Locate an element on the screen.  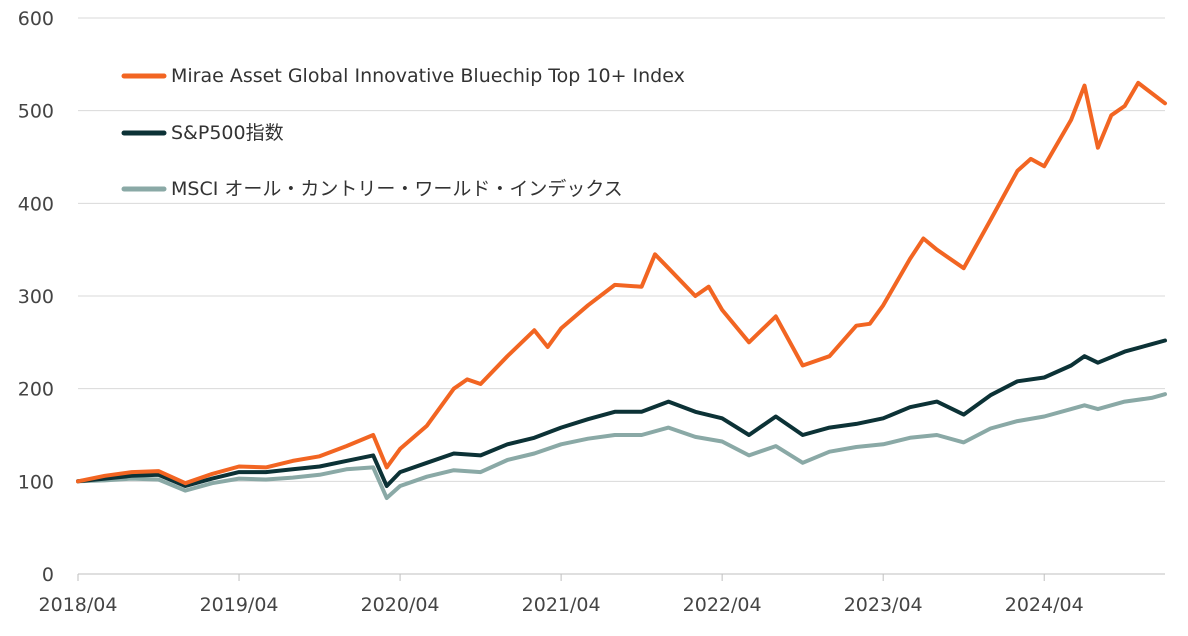
y-tick-label: 0 is located at coordinates (48, 575).